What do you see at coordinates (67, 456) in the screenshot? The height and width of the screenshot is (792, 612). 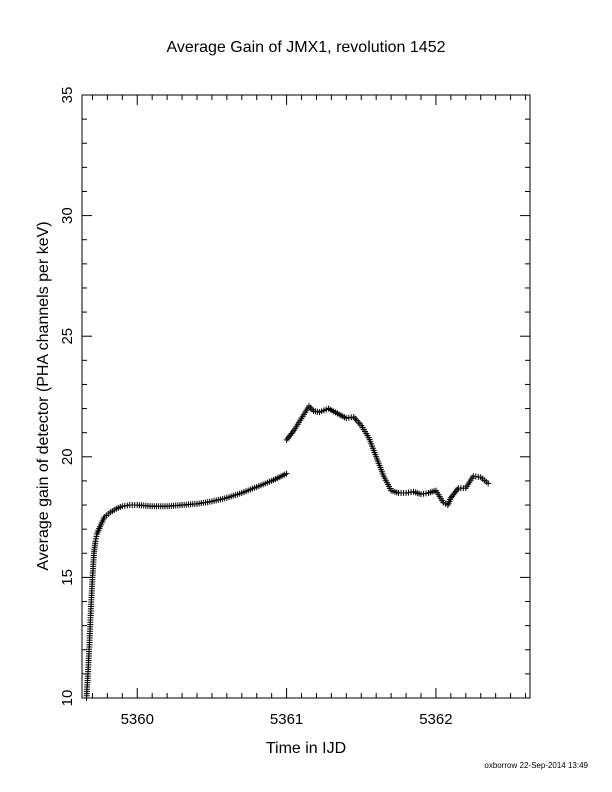 I see `y-tick-label: 20` at bounding box center [67, 456].